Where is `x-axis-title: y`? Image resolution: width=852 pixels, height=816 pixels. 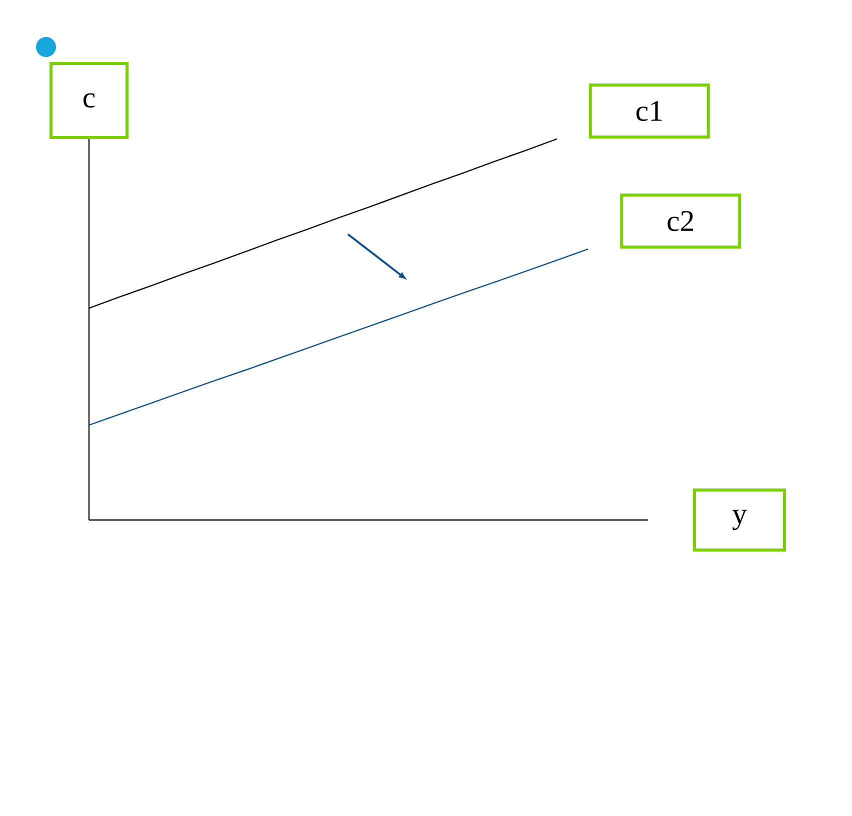 x-axis-title: y is located at coordinates (739, 520).